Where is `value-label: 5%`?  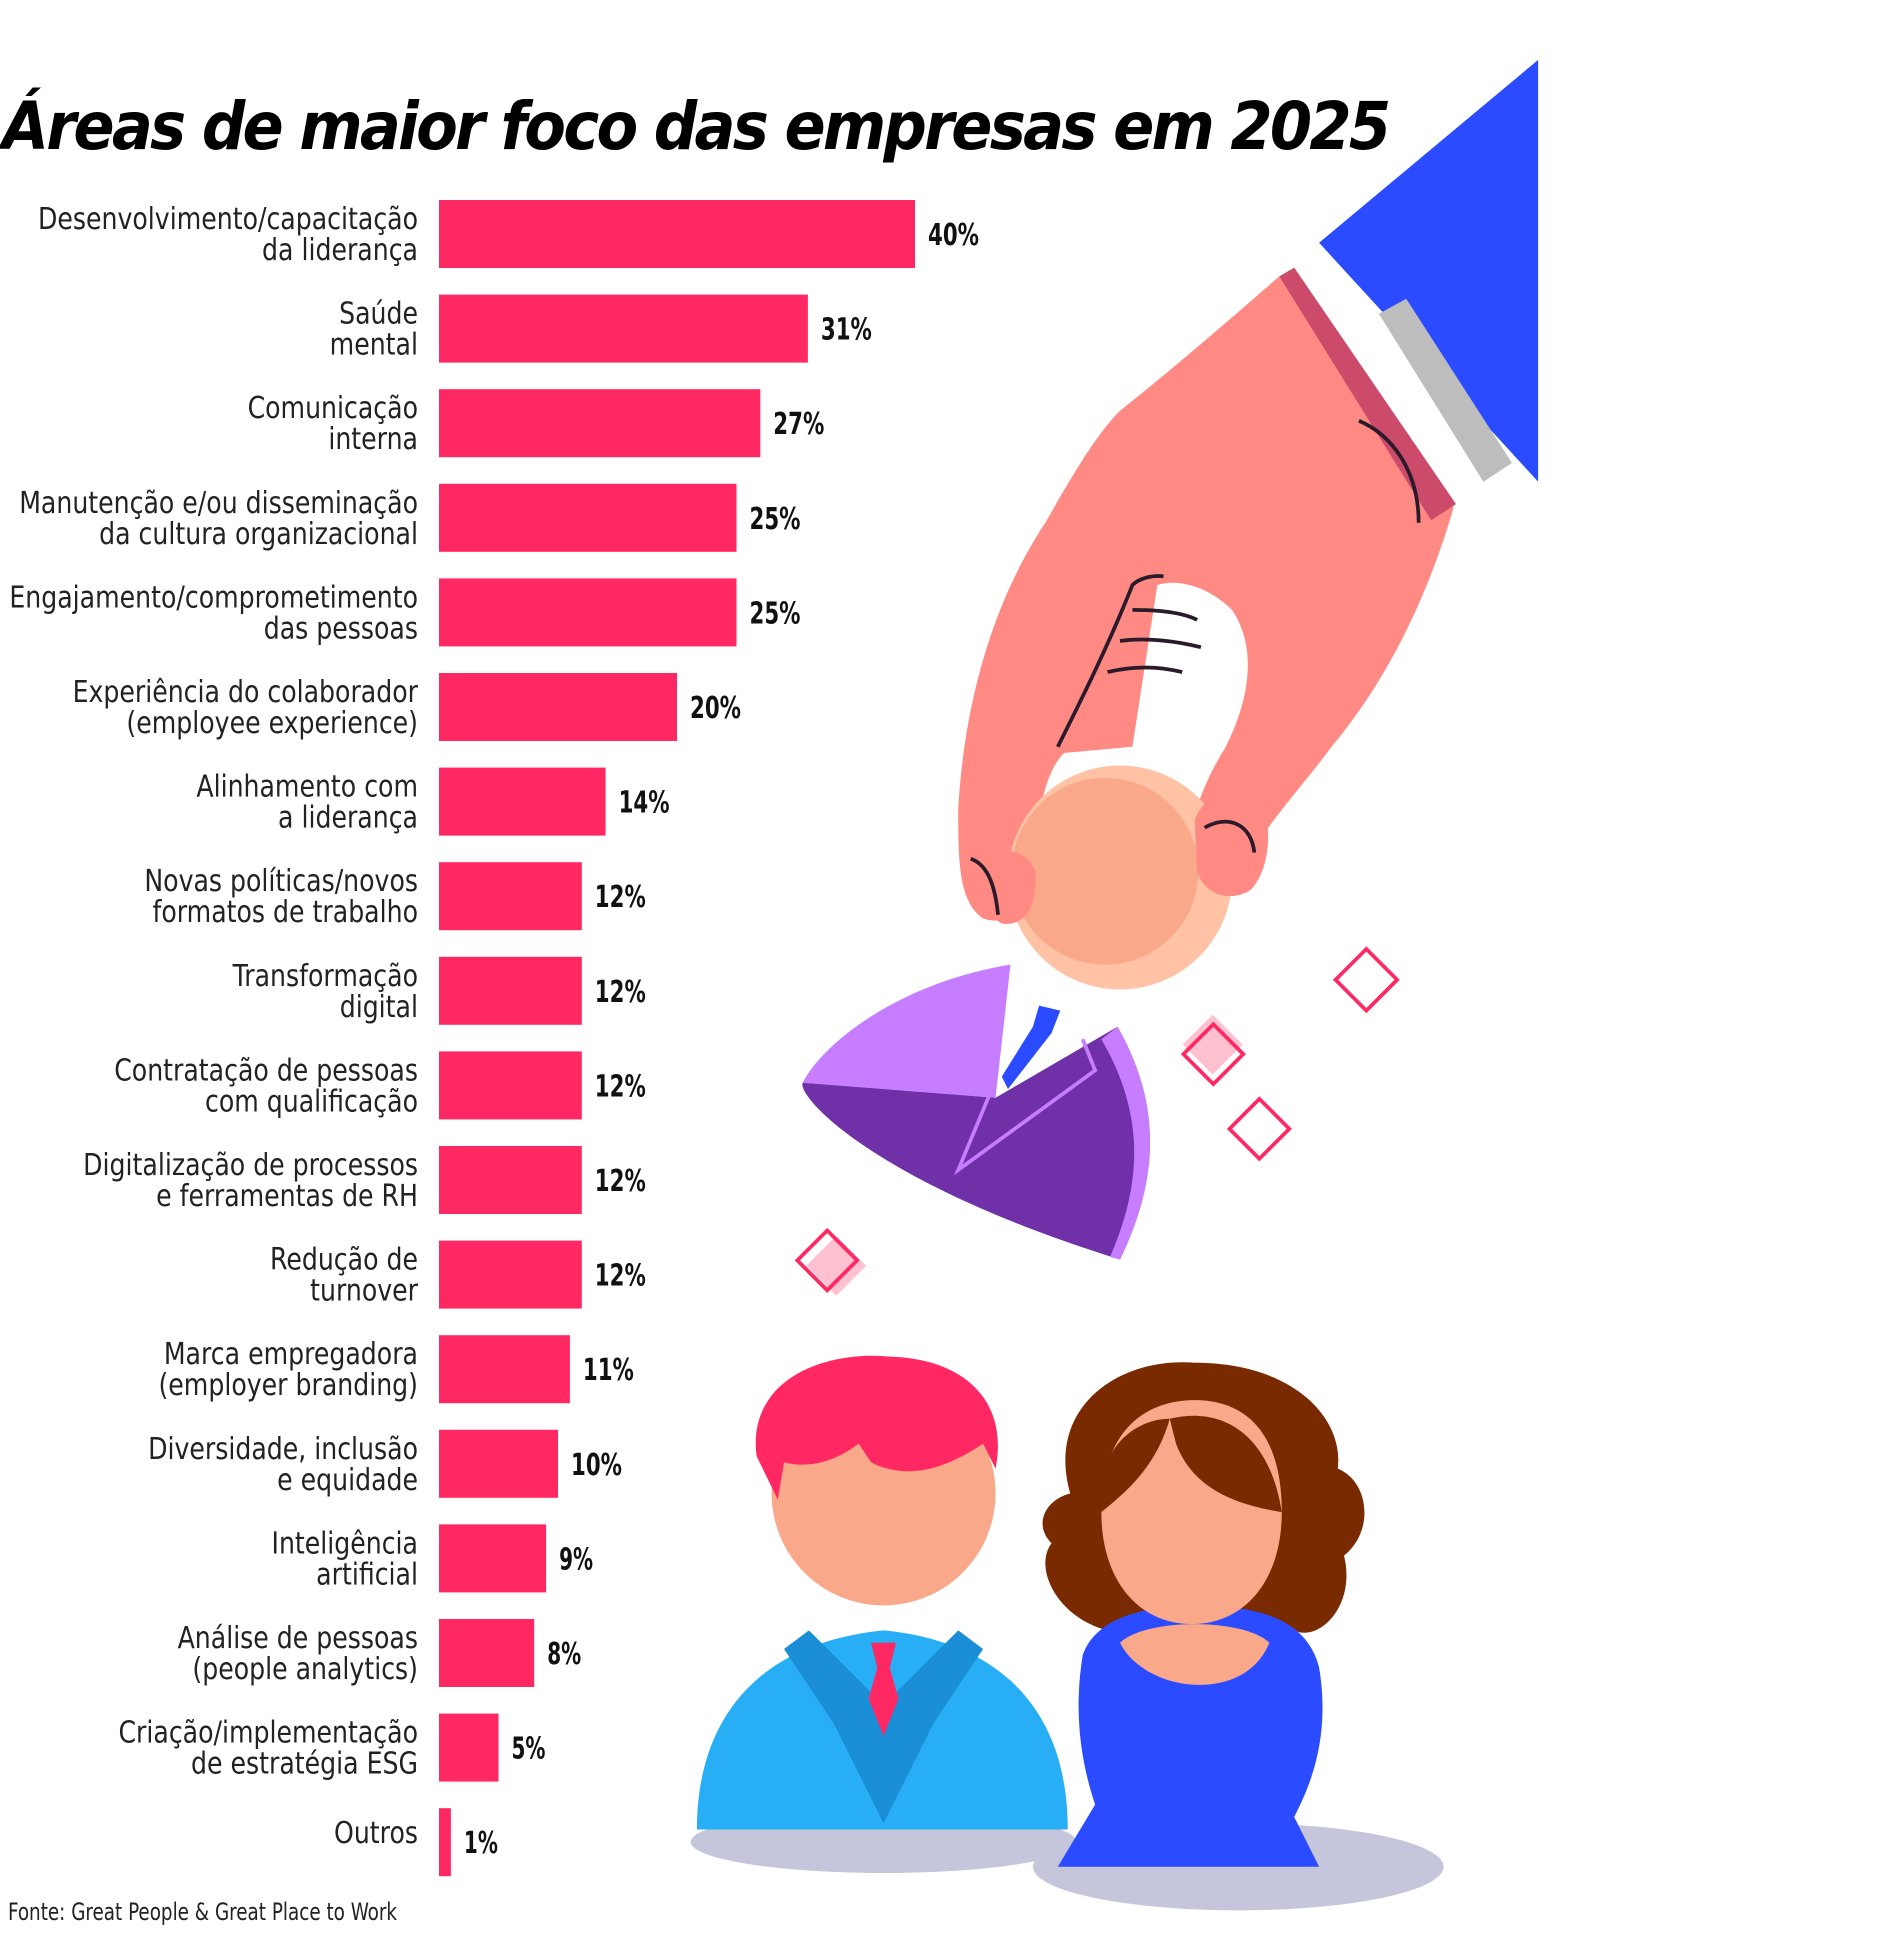 value-label: 5% is located at coordinates (529, 1749).